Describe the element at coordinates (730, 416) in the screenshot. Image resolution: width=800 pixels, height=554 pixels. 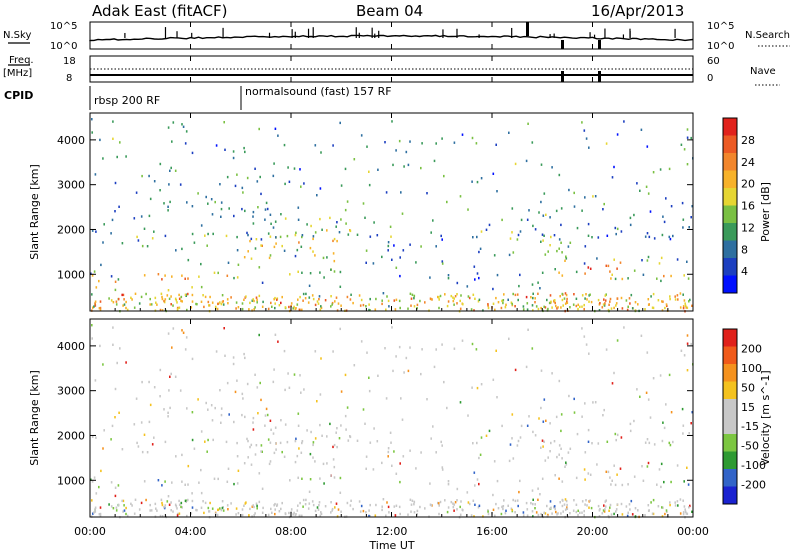
I see `colorbar-frame` at that location.